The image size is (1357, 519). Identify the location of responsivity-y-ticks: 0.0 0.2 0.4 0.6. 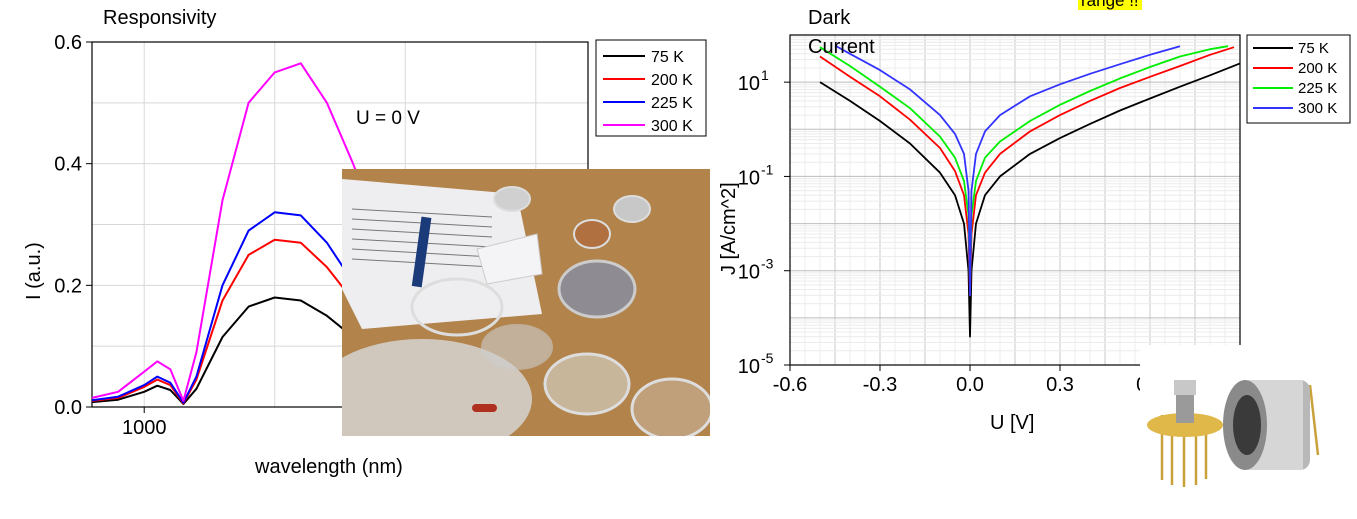
(73, 225).